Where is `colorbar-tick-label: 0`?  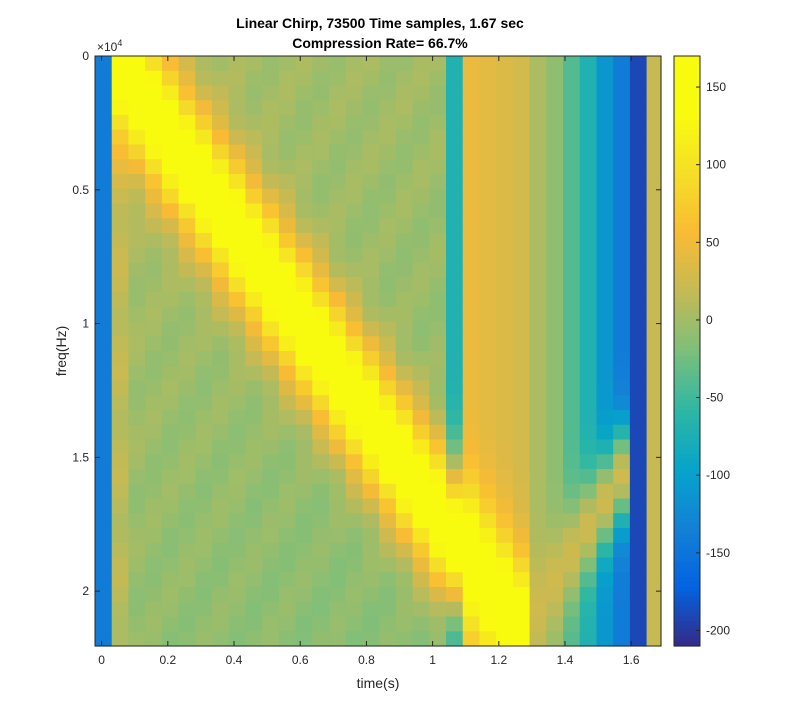 colorbar-tick-label: 0 is located at coordinates (709, 320).